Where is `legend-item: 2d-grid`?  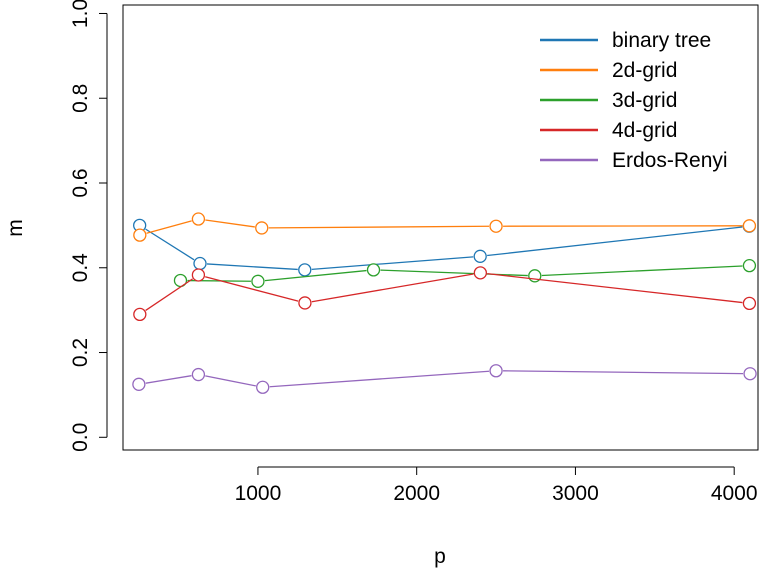
legend-item: 2d-grid is located at coordinates (608, 70).